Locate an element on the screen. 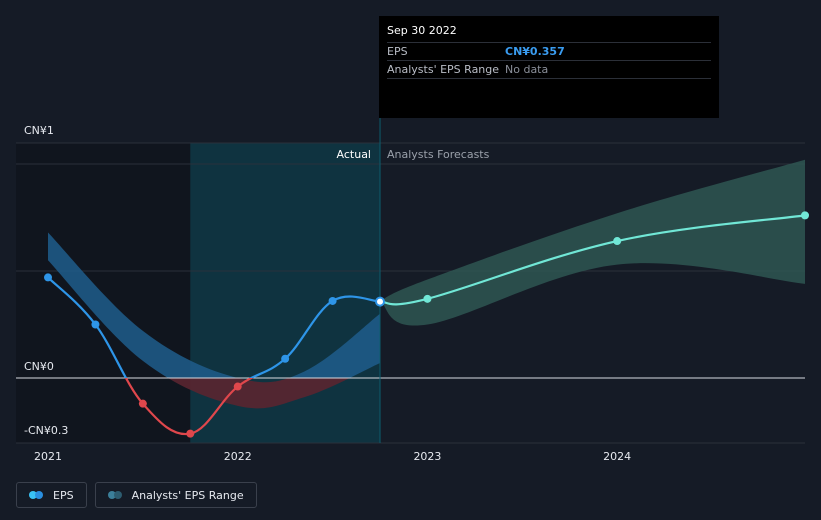  x-tick-label: 2024 is located at coordinates (617, 456).